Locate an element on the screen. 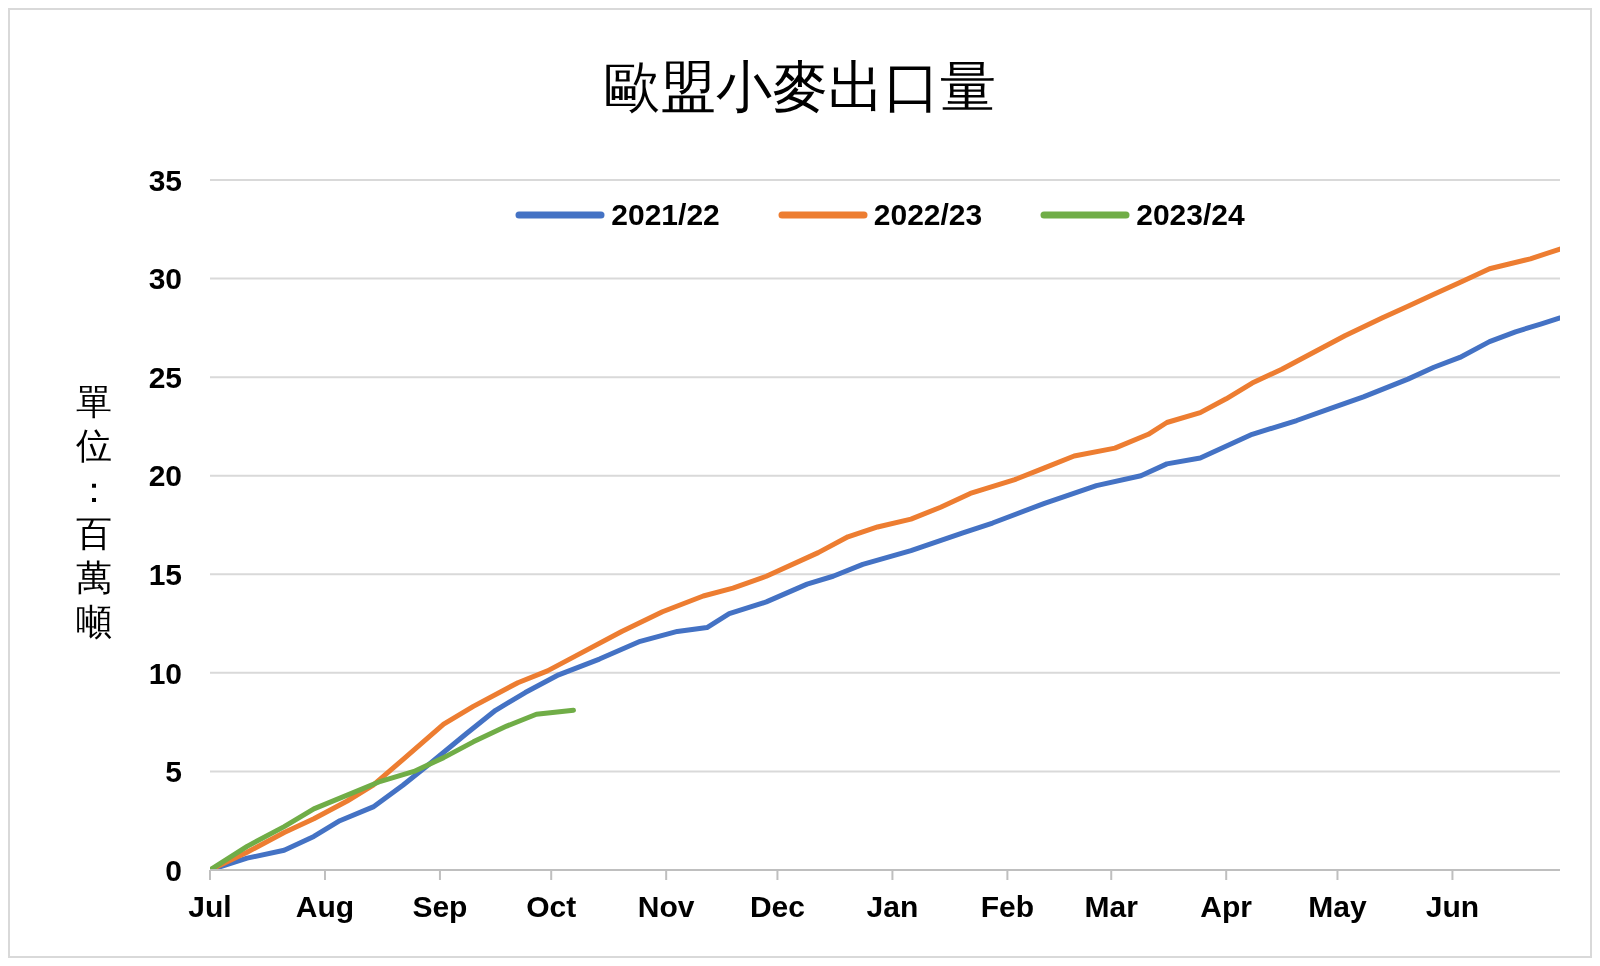 The image size is (1600, 966). y-tick-label: 0 is located at coordinates (173, 870).